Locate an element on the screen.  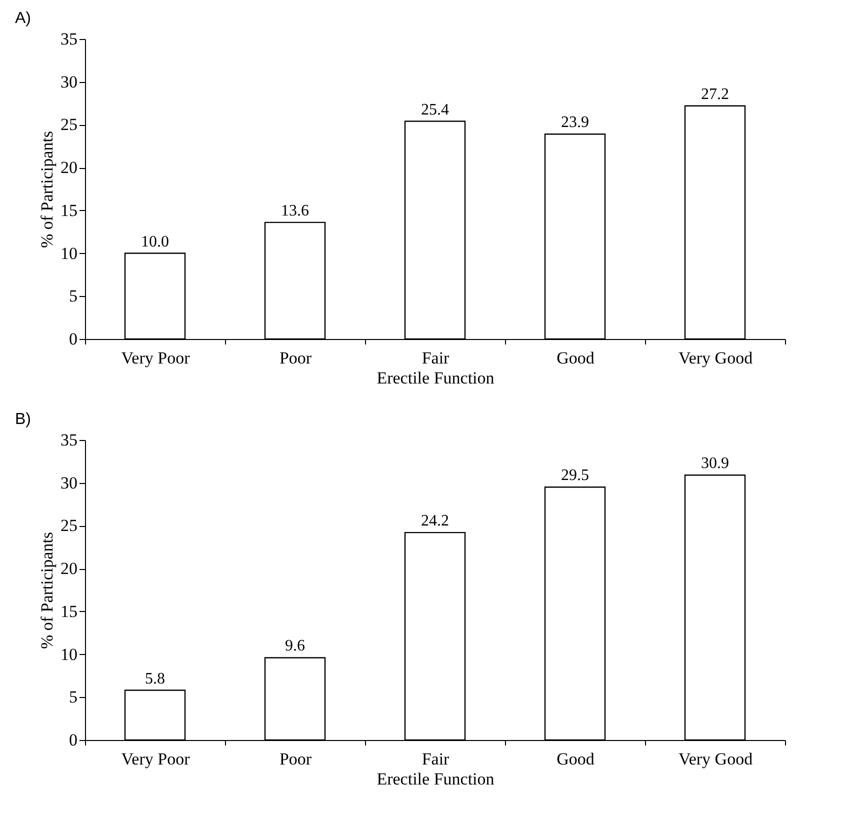
data-label: 25.4 is located at coordinates (435, 109).